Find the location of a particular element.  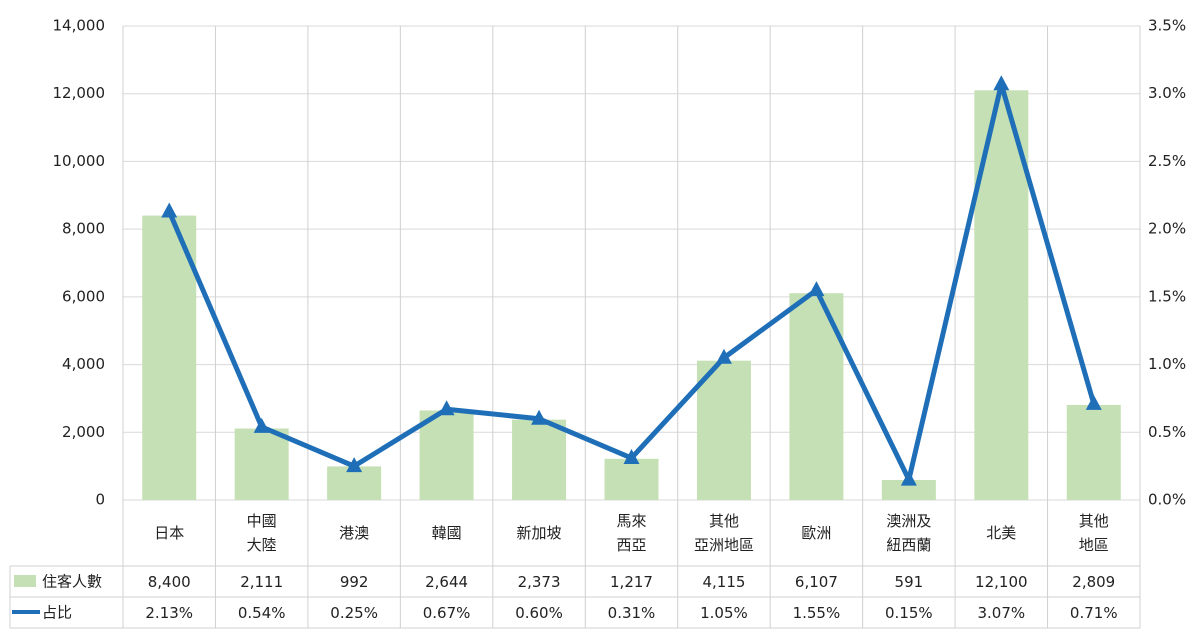

y-tick-label: 10,000 is located at coordinates (79, 161).